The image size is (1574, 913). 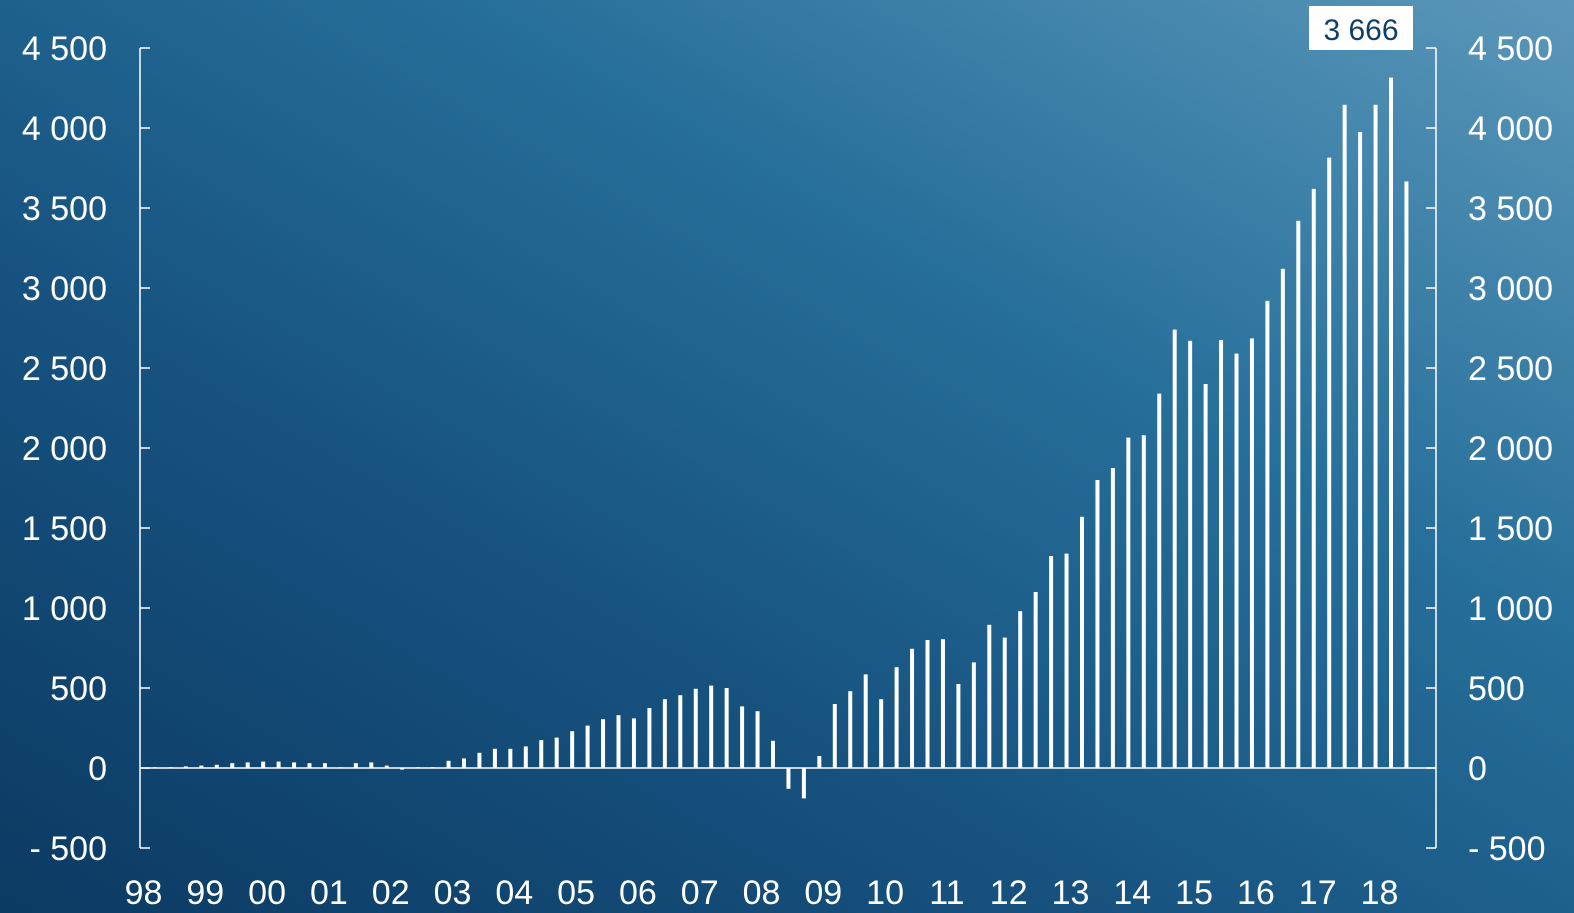 What do you see at coordinates (69, 849) in the screenshot?
I see `y-tick-label-left: - 500` at bounding box center [69, 849].